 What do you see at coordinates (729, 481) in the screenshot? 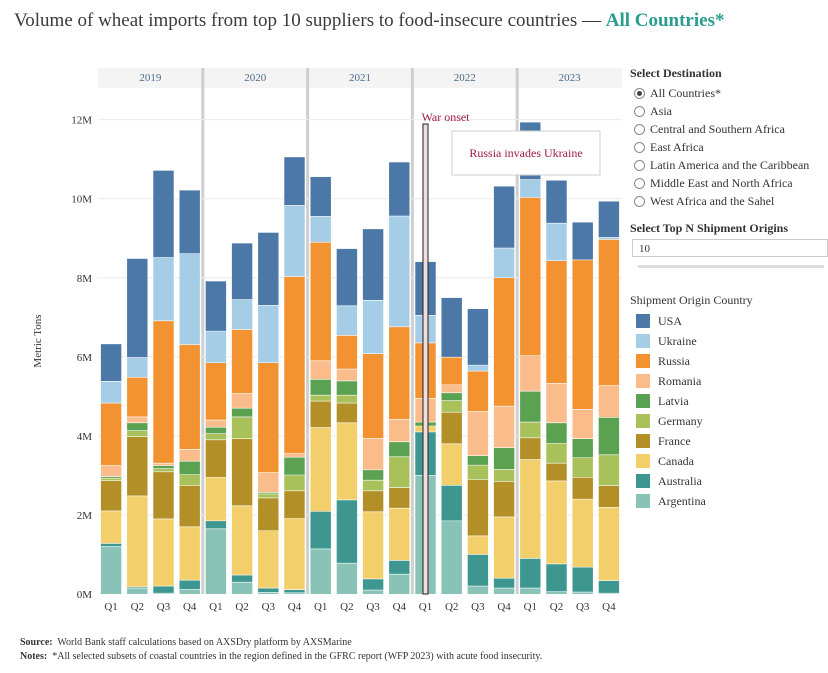
I see `legend-item-australia: Australia` at bounding box center [729, 481].